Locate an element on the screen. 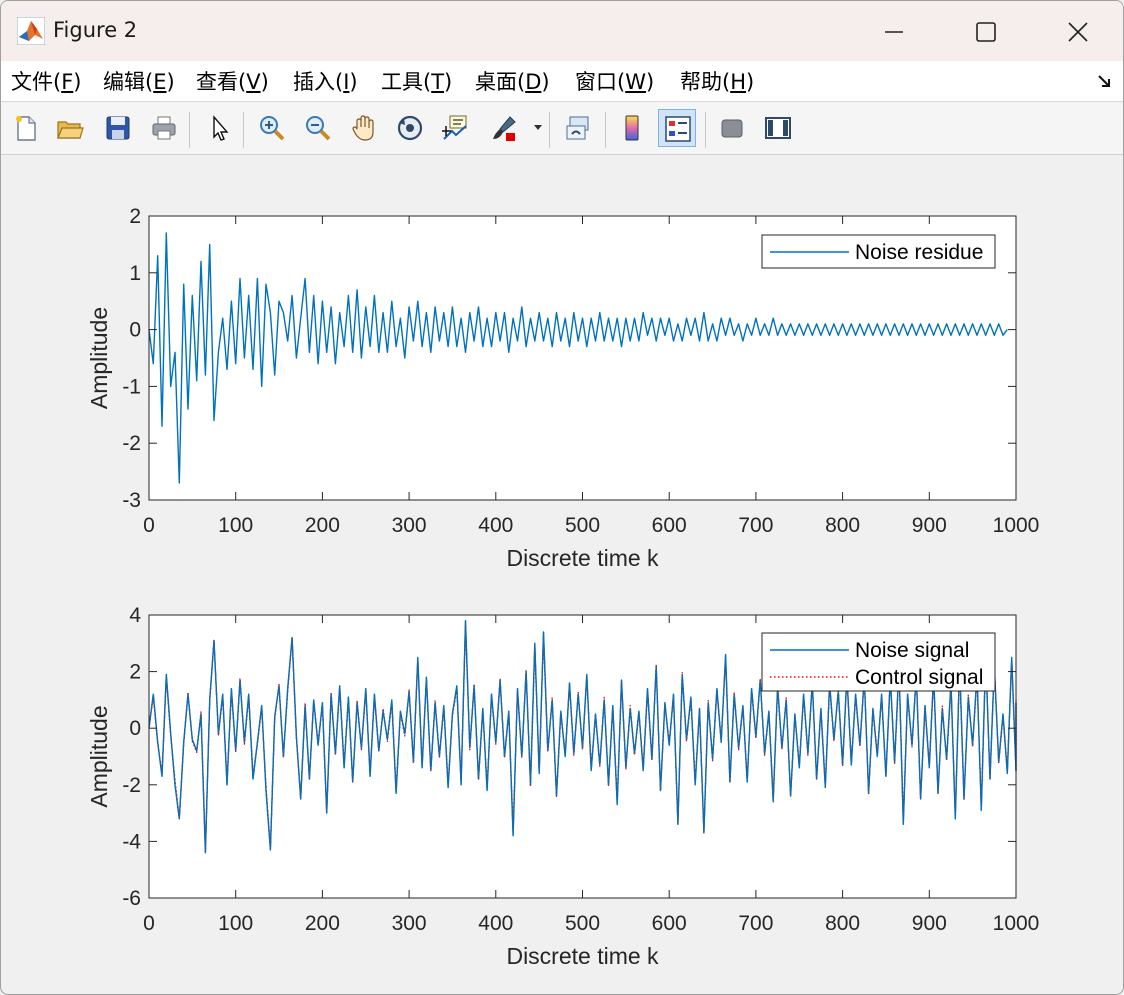  show-plot-tools-button is located at coordinates (778, 128).